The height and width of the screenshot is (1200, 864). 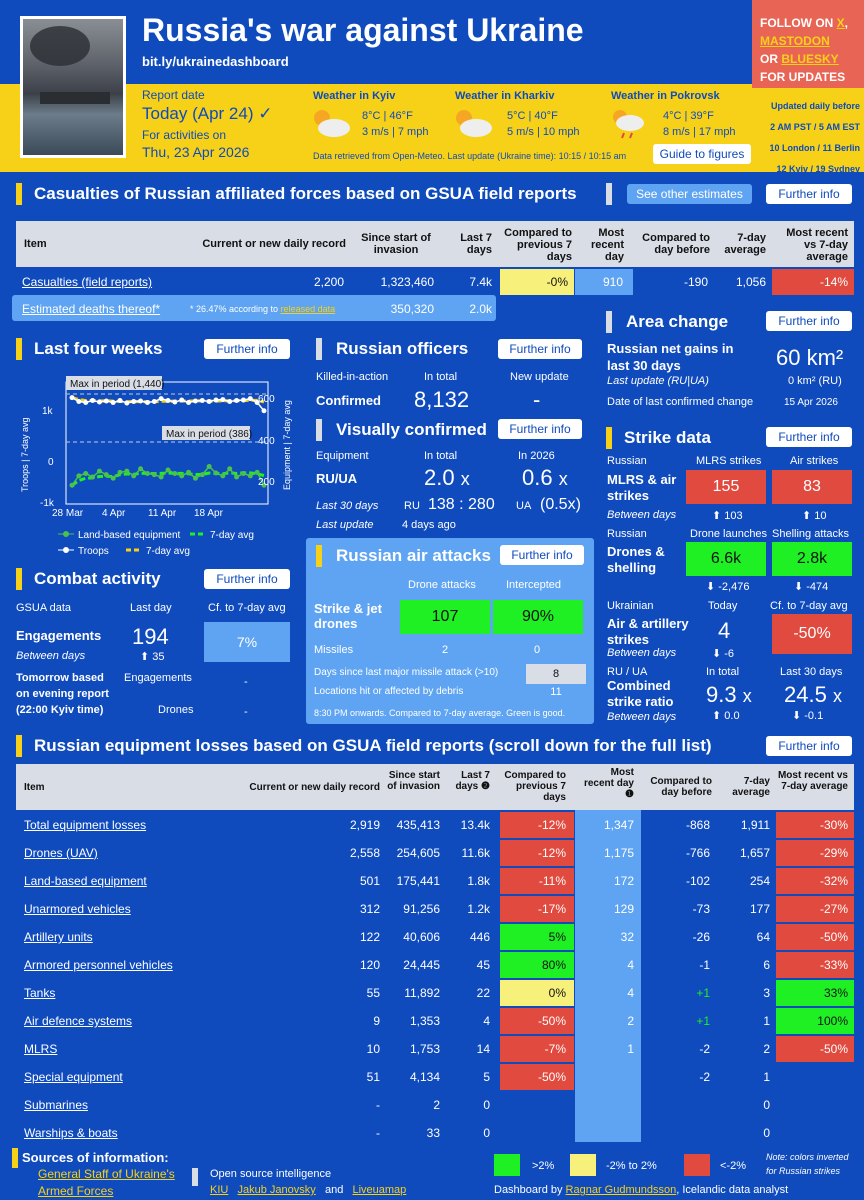 I want to click on x-tick: 11 Apr, so click(x=162, y=513).